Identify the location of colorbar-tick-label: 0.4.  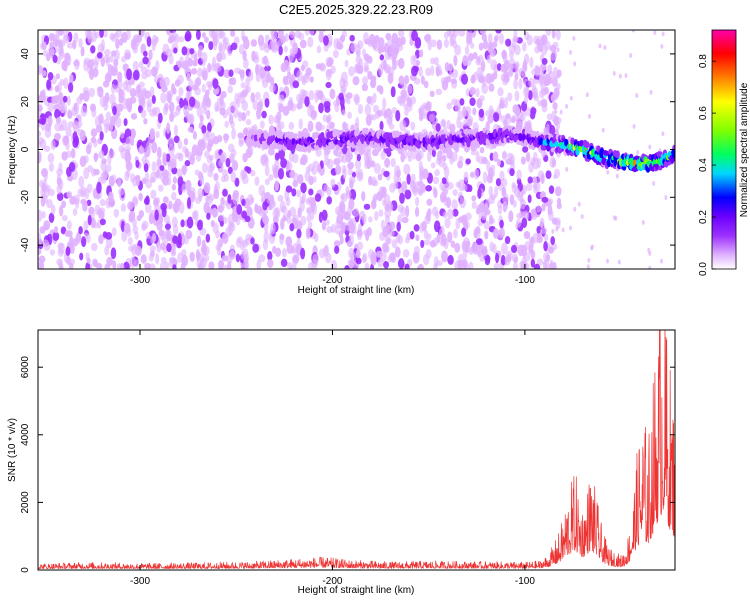
(703, 165).